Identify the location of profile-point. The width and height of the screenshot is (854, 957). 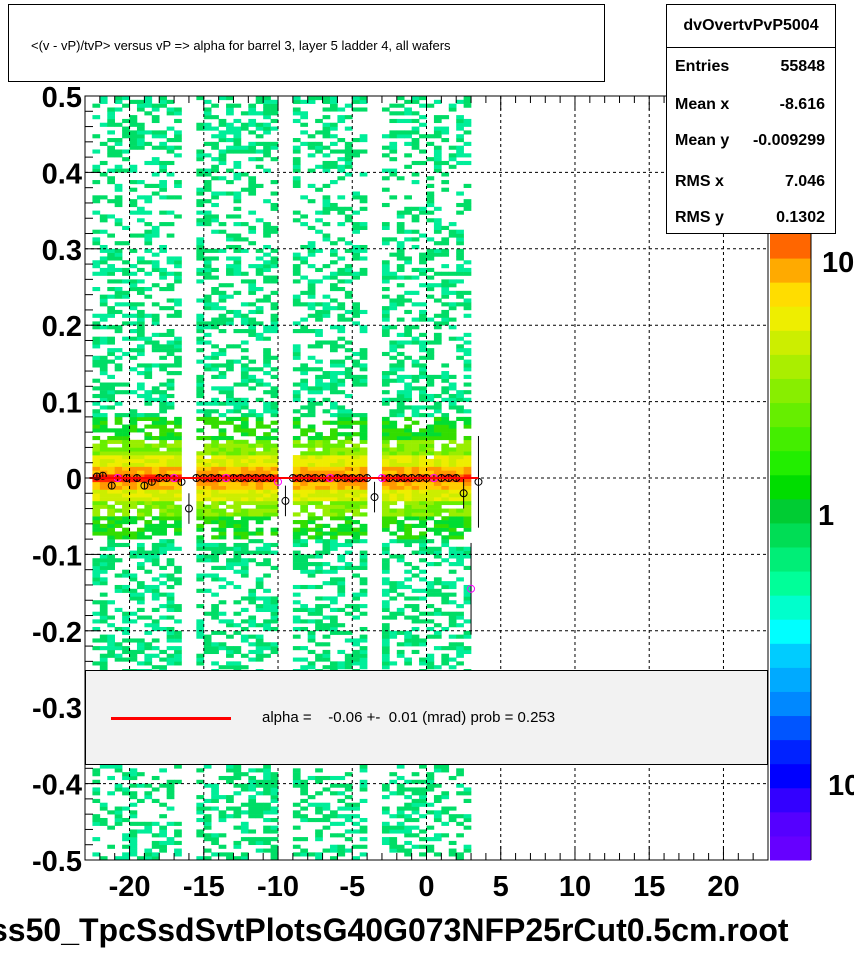
(188, 508).